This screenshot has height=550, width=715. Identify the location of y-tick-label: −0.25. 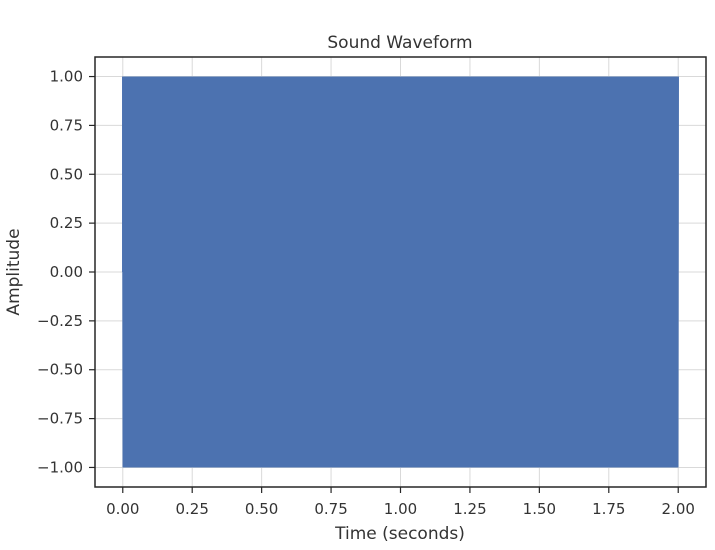
(60, 321).